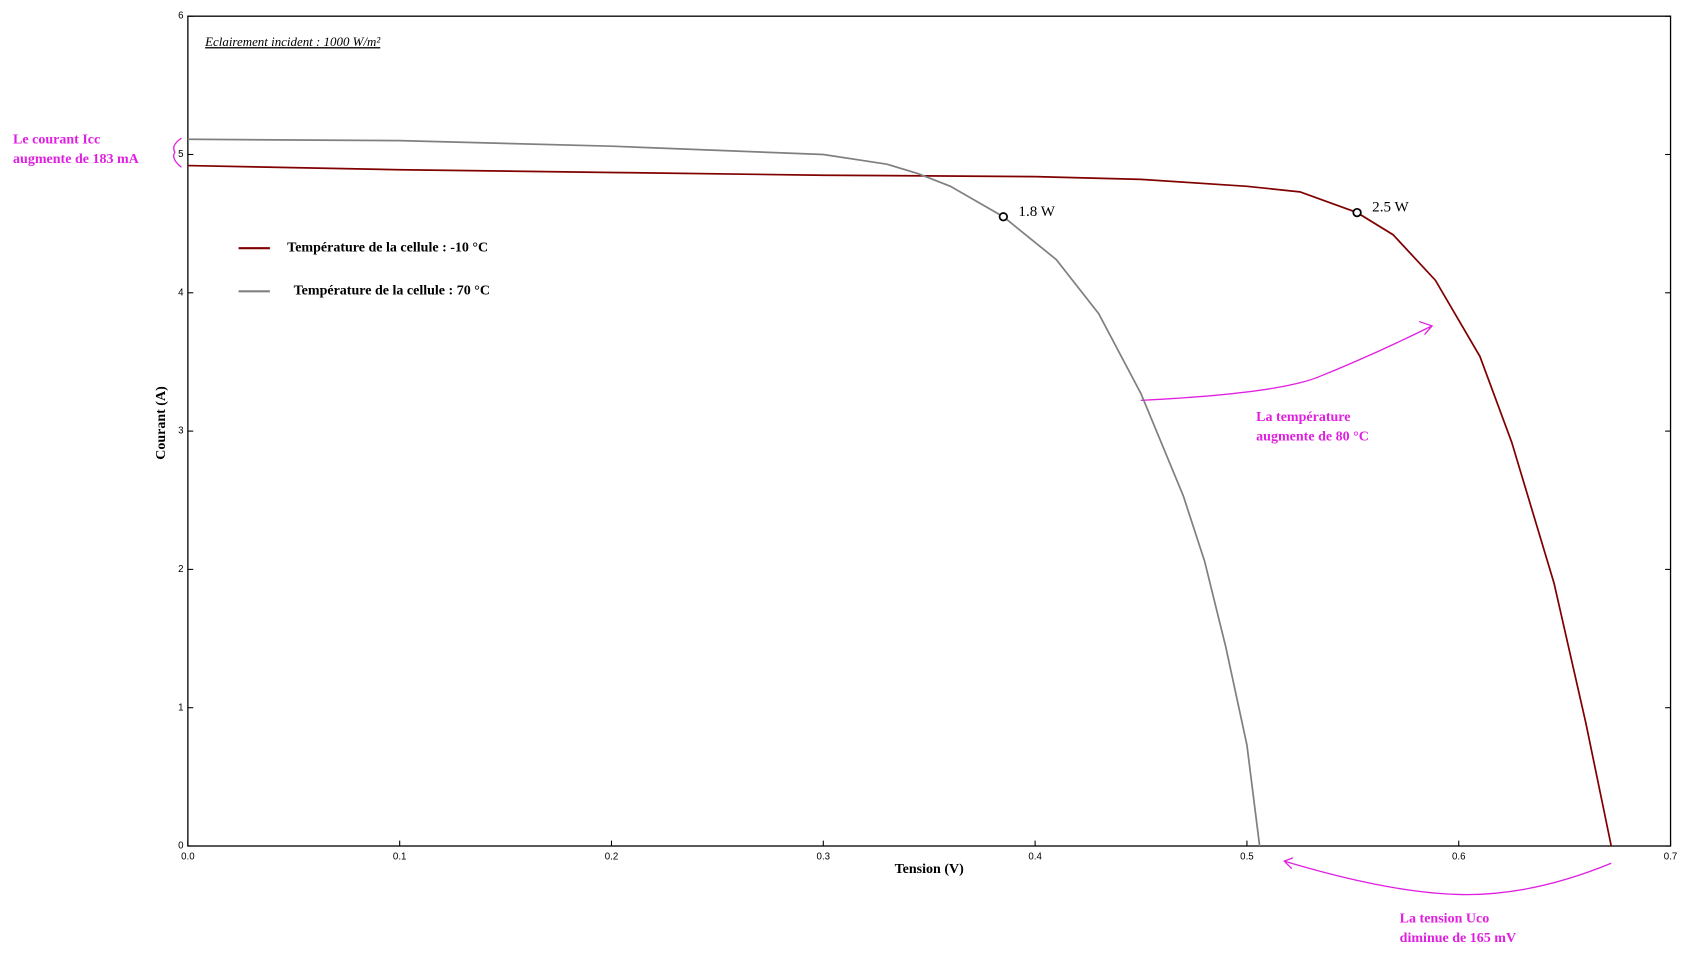  What do you see at coordinates (1445, 919) in the screenshot?
I see `annotation: La tension Uco` at bounding box center [1445, 919].